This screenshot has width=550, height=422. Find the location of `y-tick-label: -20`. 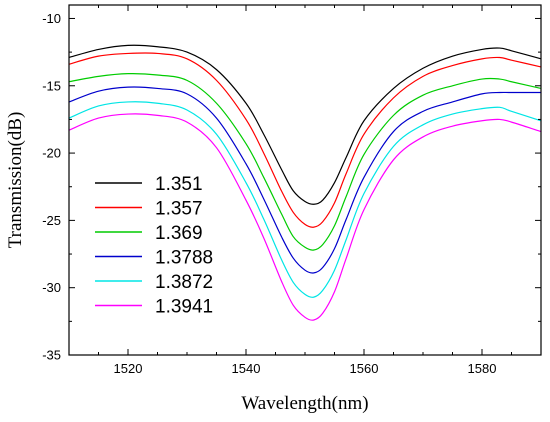

y-tick-label: -20 is located at coordinates (51, 153).